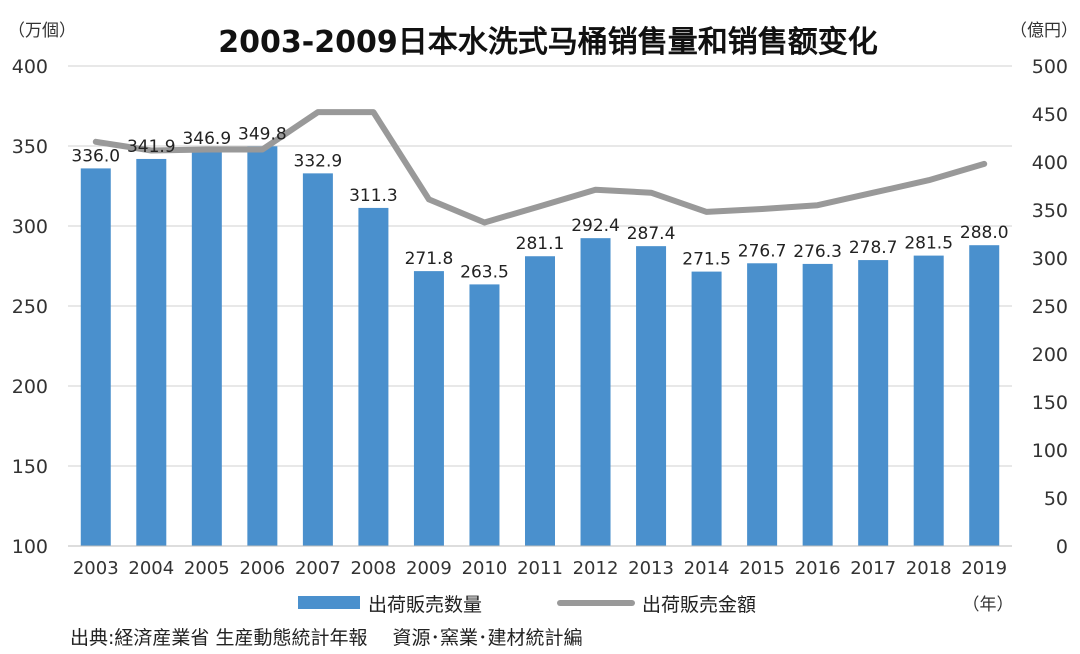 The width and height of the screenshot is (1080, 654). What do you see at coordinates (30, 387) in the screenshot?
I see `left-axis-tick-label: 200` at bounding box center [30, 387].